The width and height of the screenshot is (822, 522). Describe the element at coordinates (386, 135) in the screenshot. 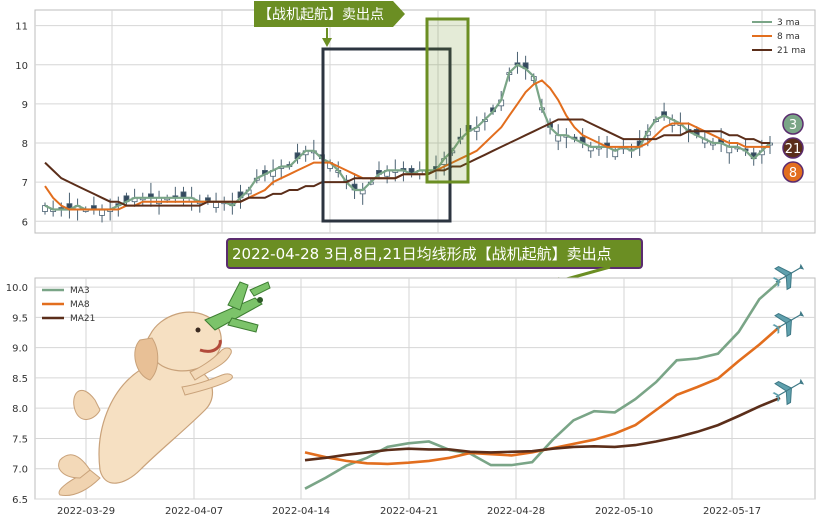

I see `buy-zone-box` at that location.